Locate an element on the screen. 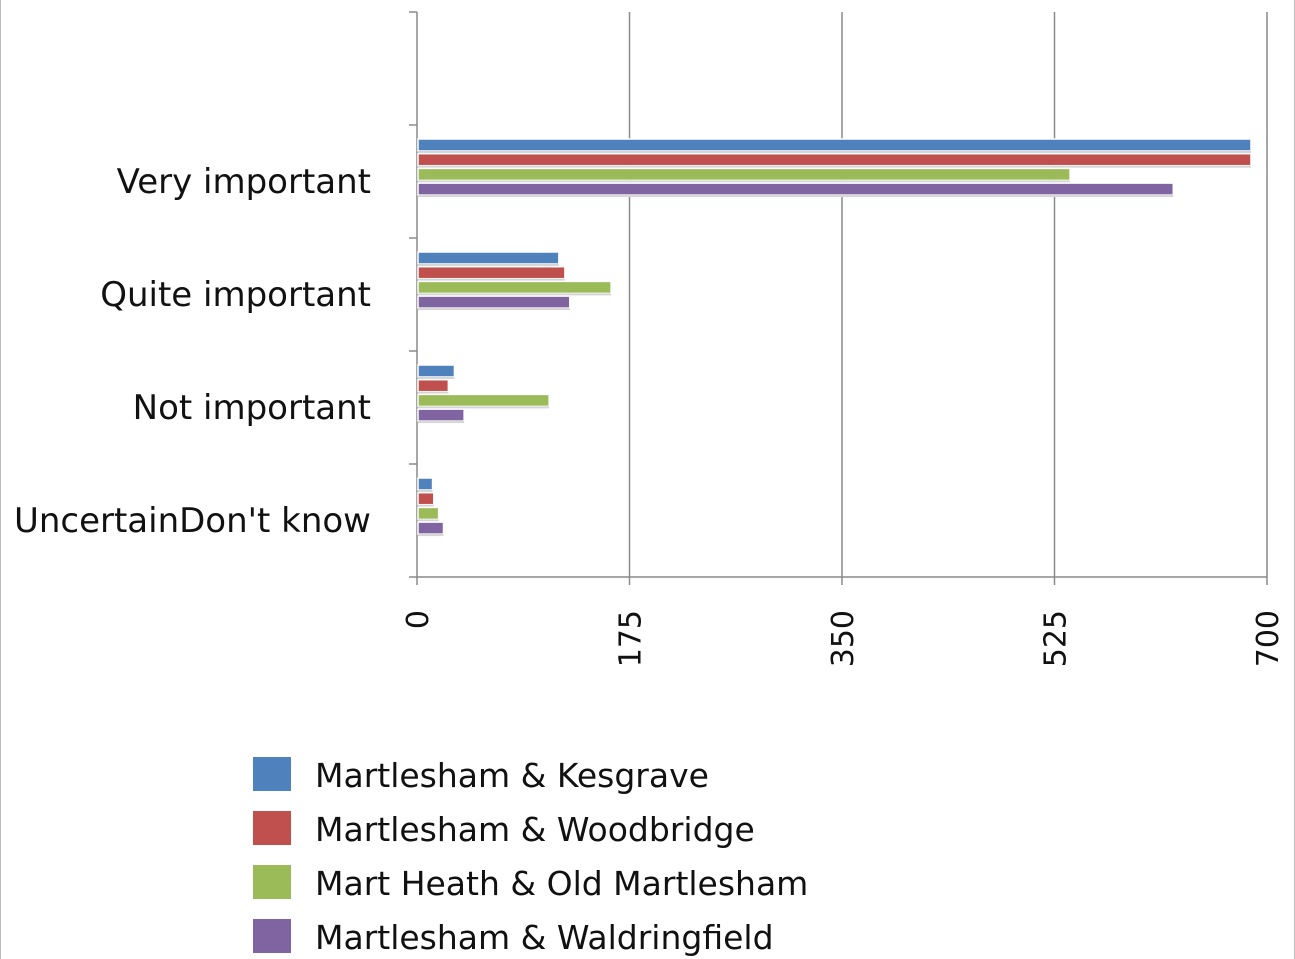  x-tick-label: 700 is located at coordinates (1268, 638).